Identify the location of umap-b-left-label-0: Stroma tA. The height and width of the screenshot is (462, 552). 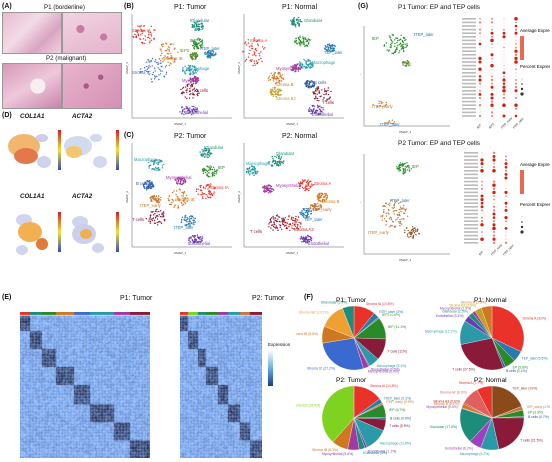
(141, 30).